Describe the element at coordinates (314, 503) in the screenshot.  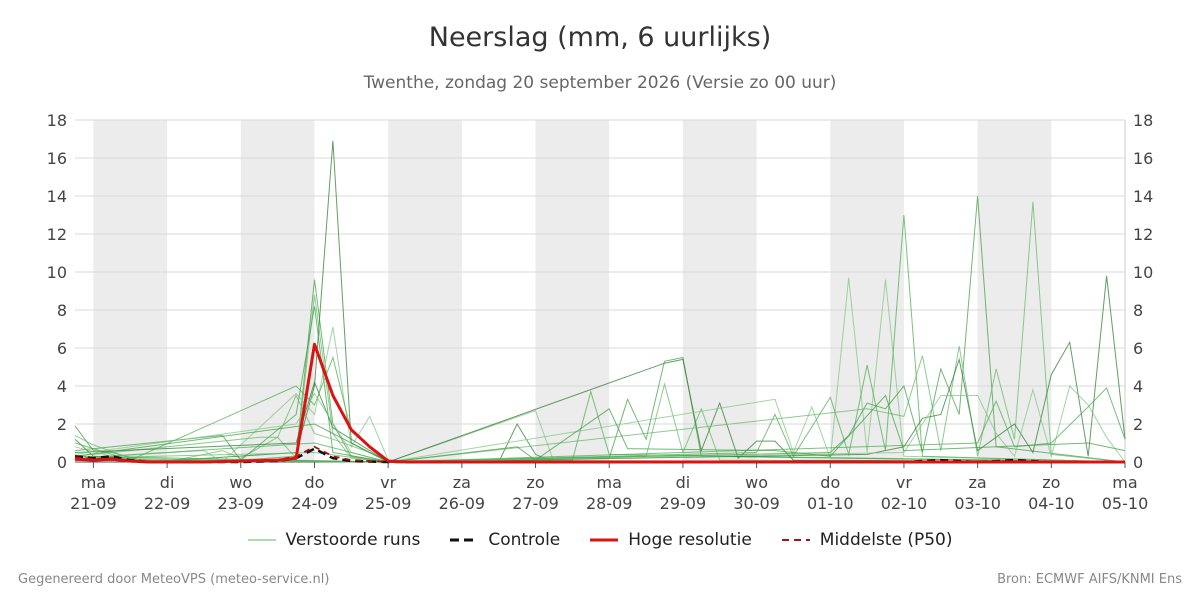
I see `x-tick-date: 24-09` at that location.